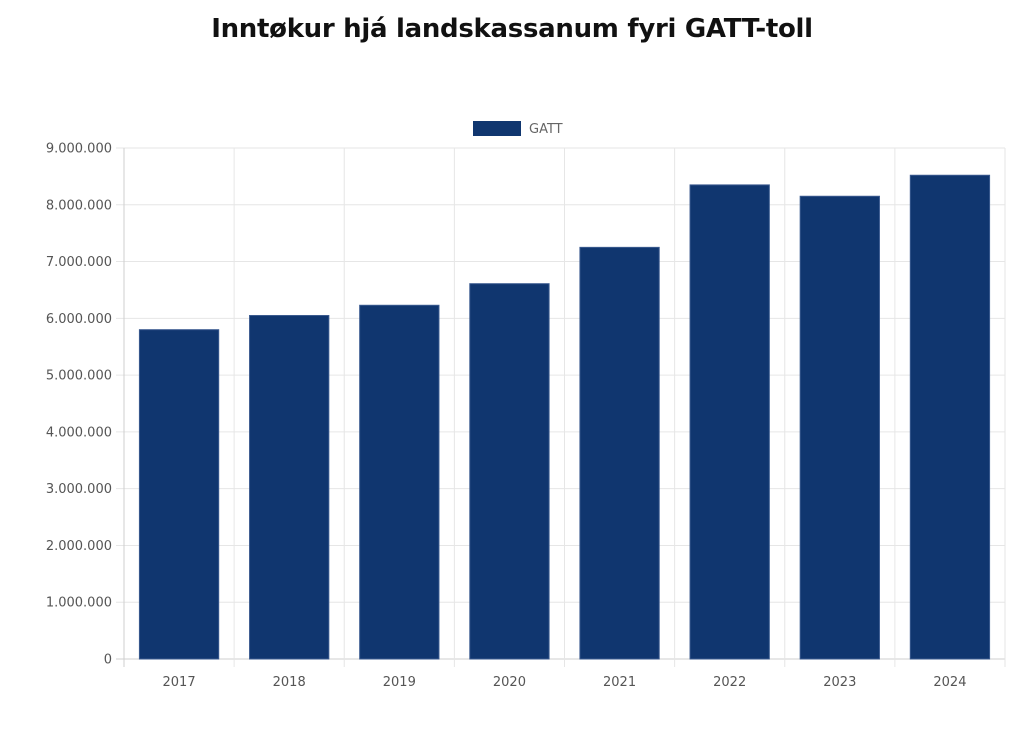  I want to click on x-tick-label: 2023, so click(839, 682).